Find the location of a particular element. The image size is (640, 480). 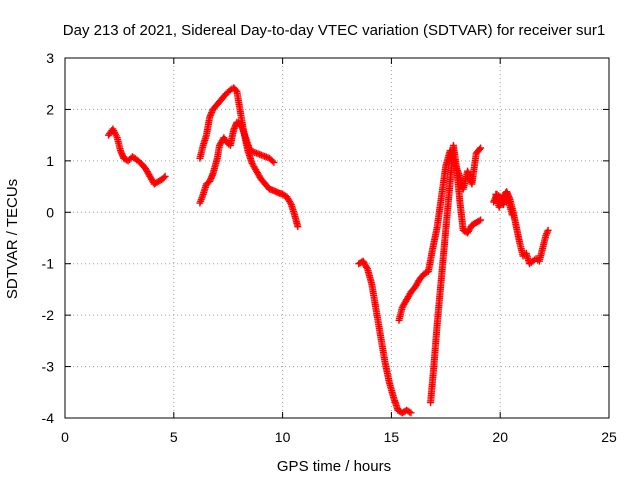

y-tick-label: 1 is located at coordinates (50, 161).